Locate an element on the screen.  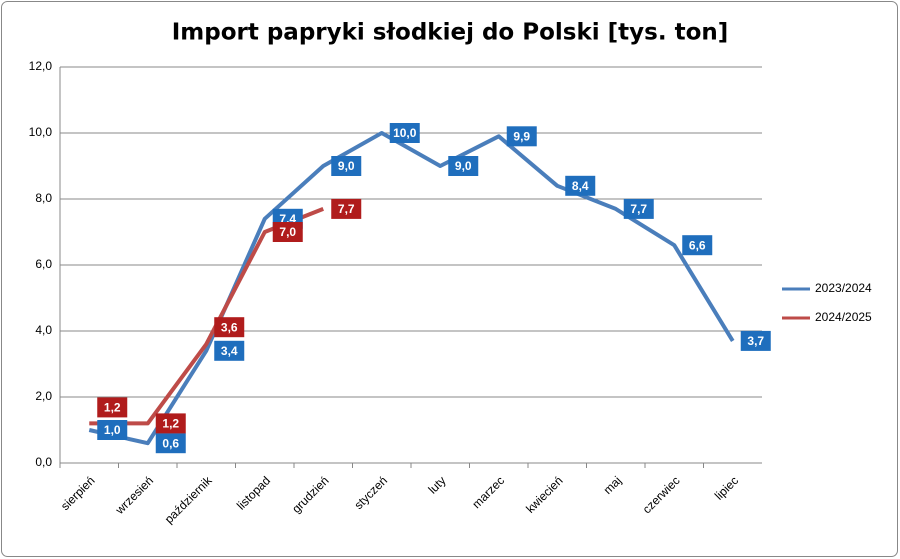
data-label-text: 6,6 is located at coordinates (697, 245).